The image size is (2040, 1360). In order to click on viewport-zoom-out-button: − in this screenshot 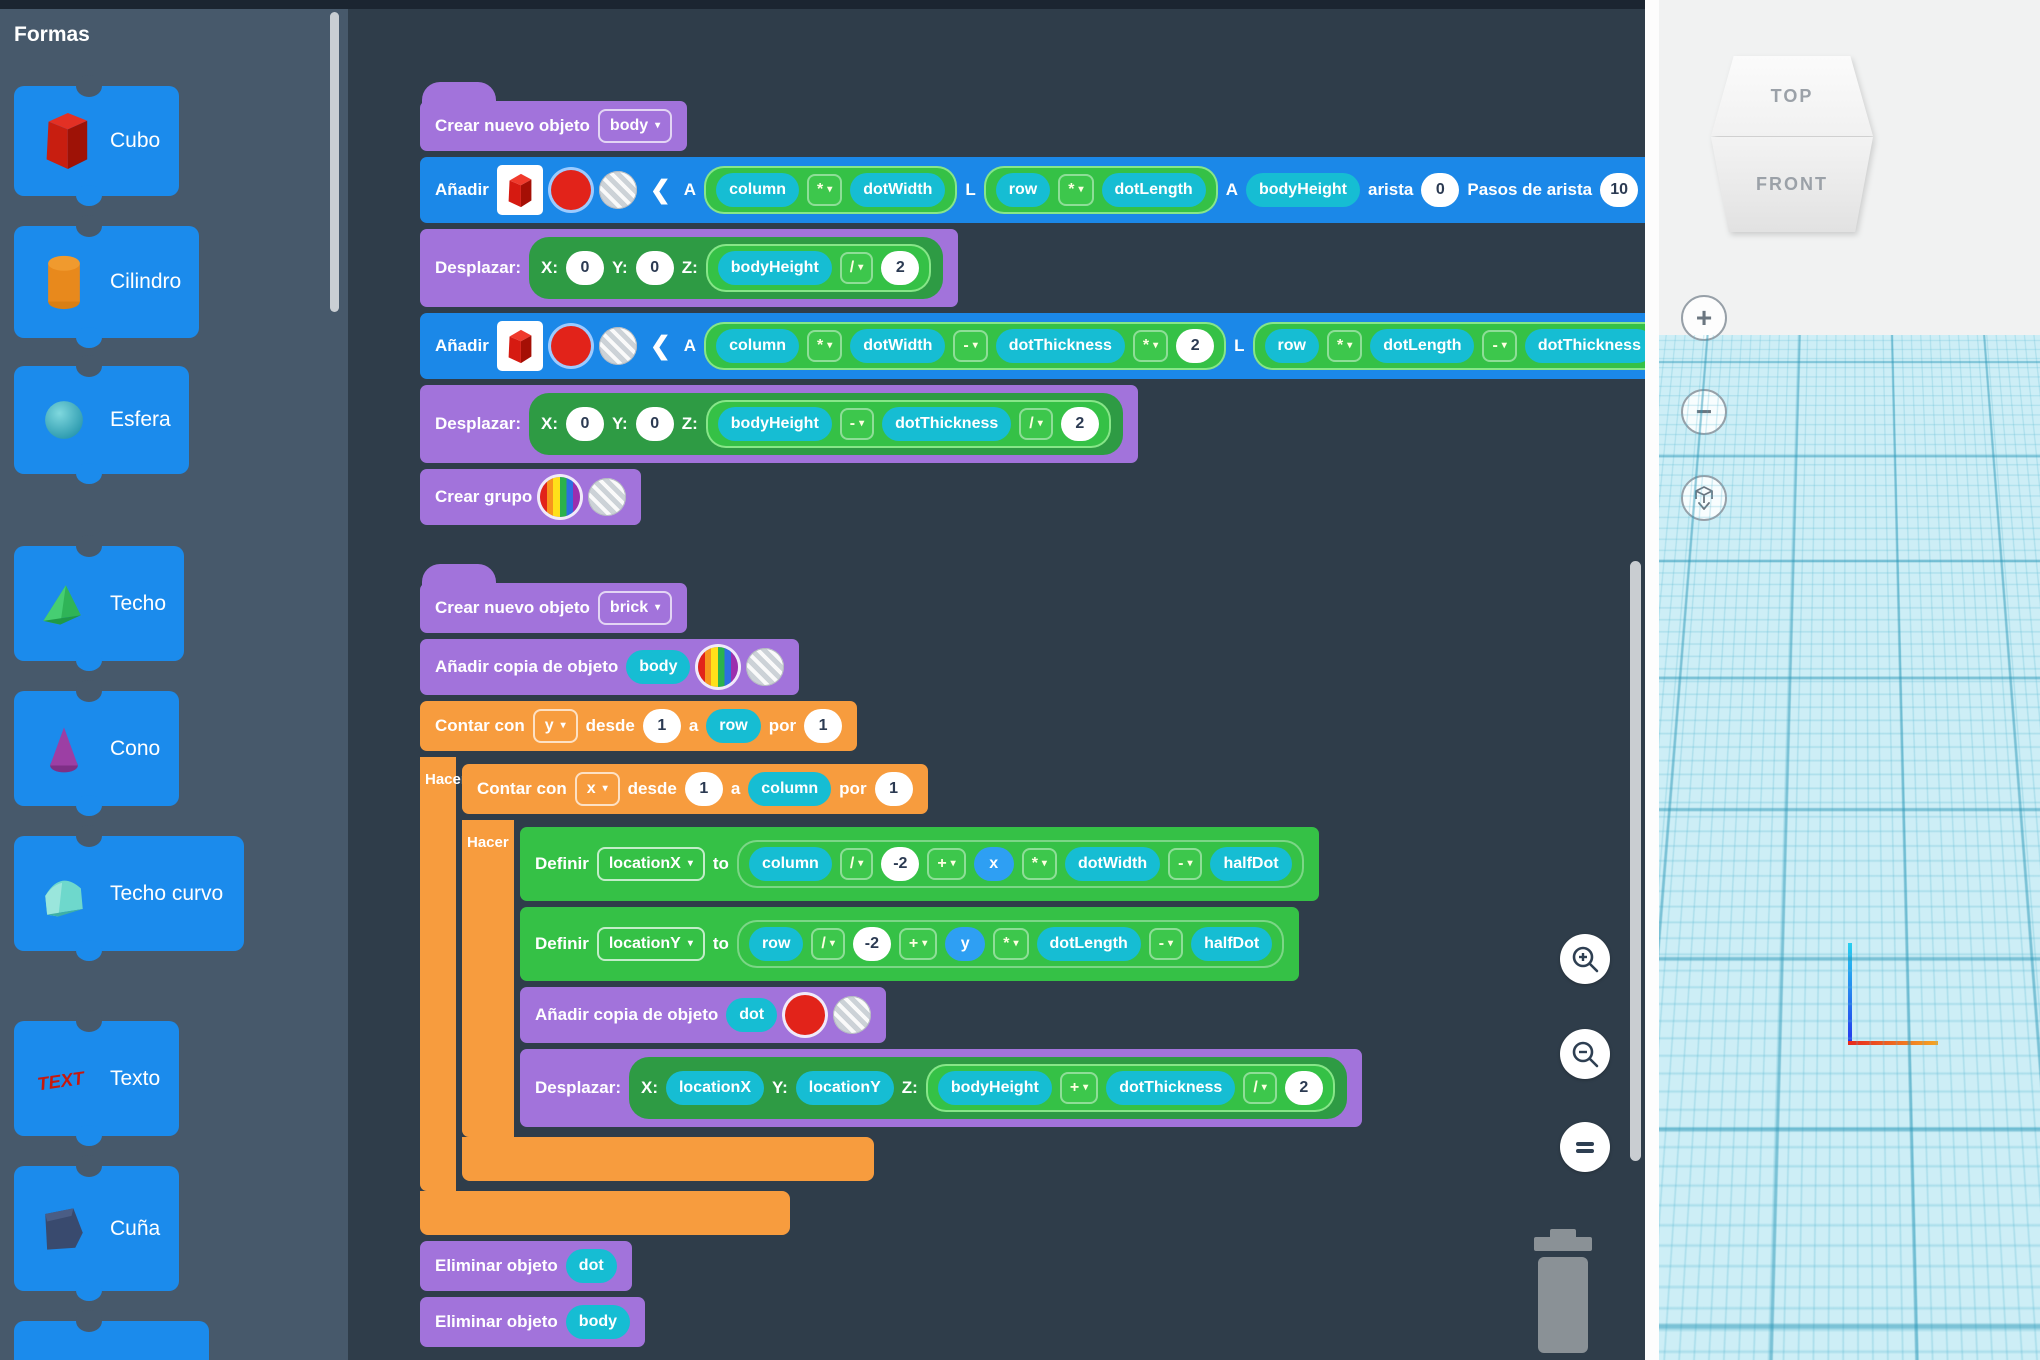, I will do `click(1704, 412)`.